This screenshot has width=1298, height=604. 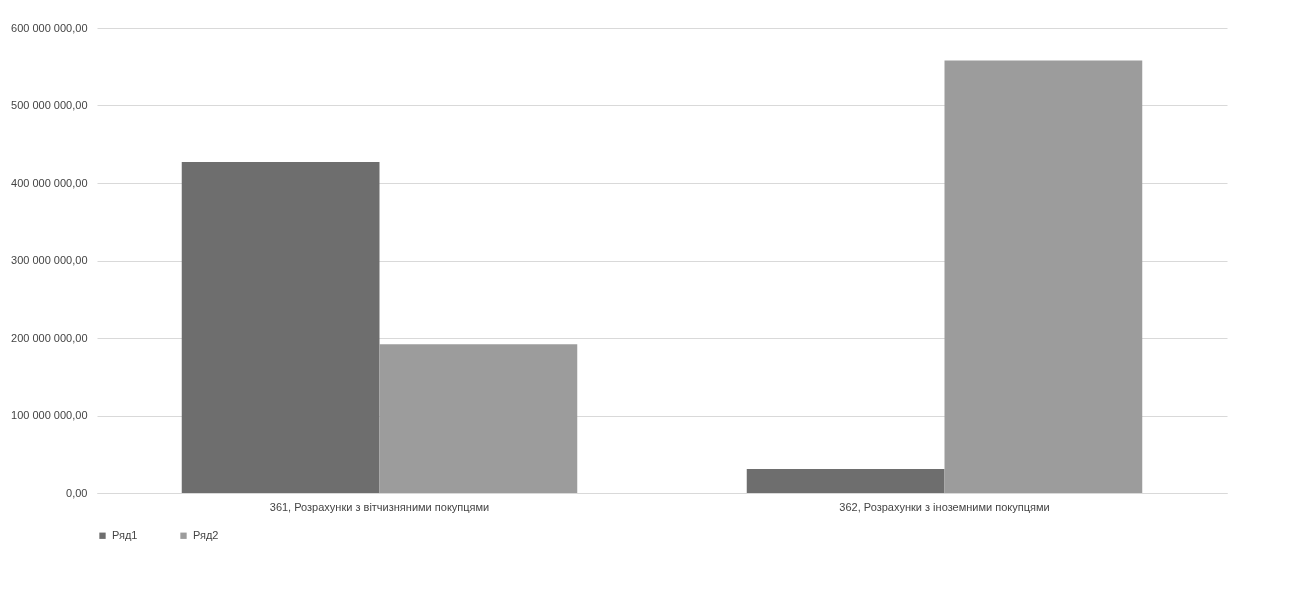 I want to click on y-tick-label: 200 000 000,00, so click(x=49, y=337).